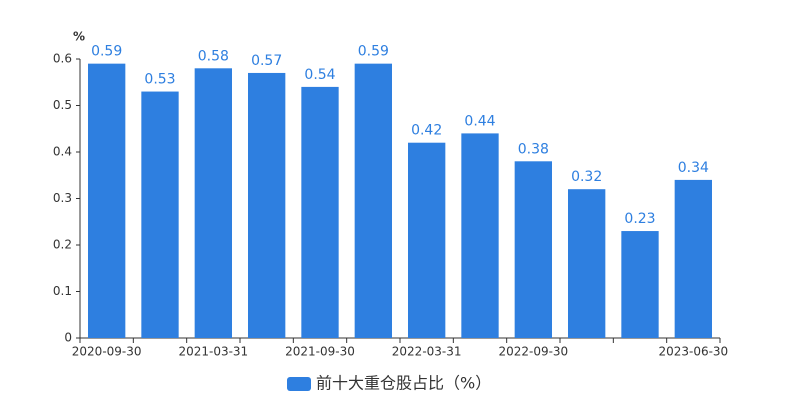  Describe the element at coordinates (62, 245) in the screenshot. I see `y-tick-label: 0.2` at that location.